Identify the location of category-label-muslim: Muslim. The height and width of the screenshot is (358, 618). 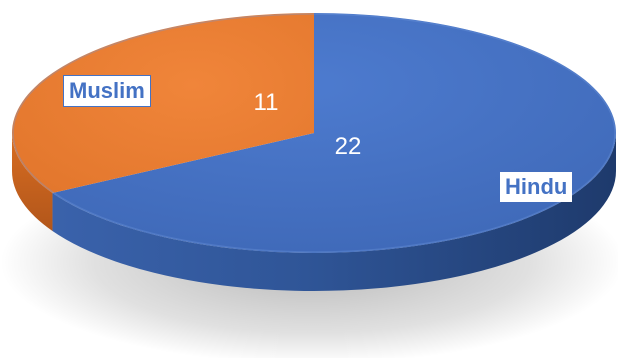
(107, 91).